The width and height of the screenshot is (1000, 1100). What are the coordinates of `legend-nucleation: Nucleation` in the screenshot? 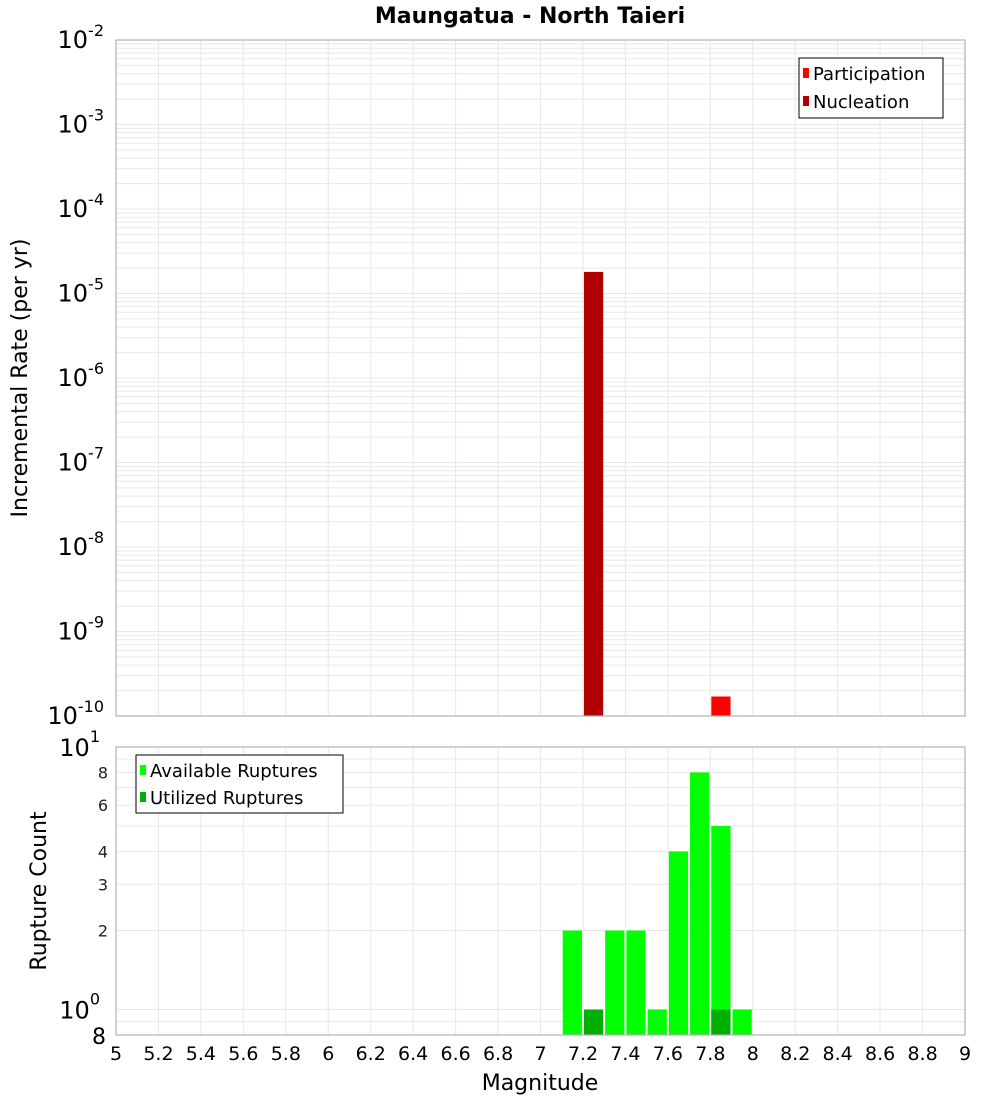 It's located at (861, 102).